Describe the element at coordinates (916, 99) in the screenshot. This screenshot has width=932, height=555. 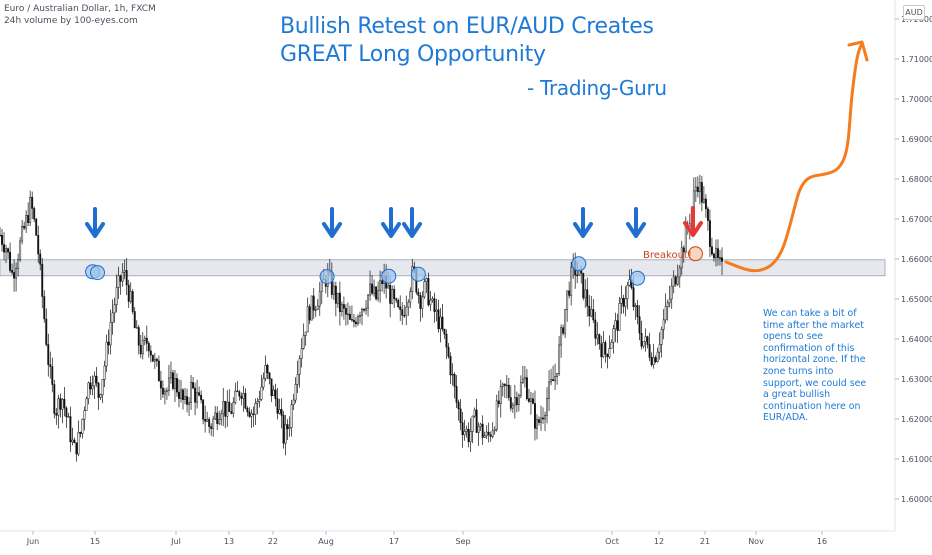
I see `price-tick-label: 1.70000` at that location.